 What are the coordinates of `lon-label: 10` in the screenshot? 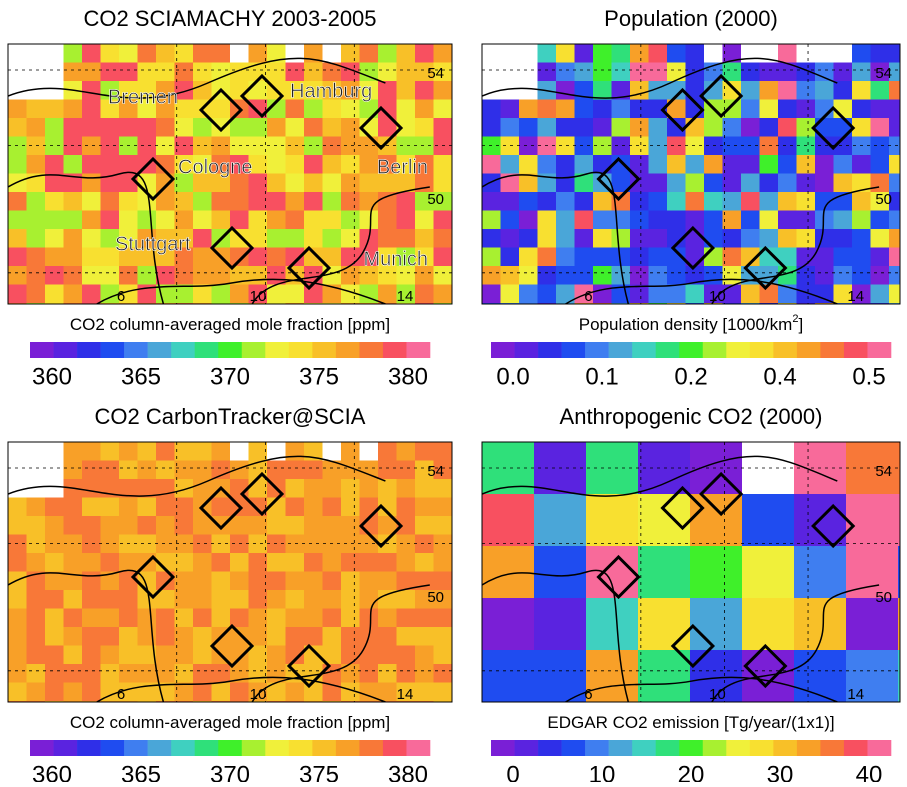 It's located at (717, 694).